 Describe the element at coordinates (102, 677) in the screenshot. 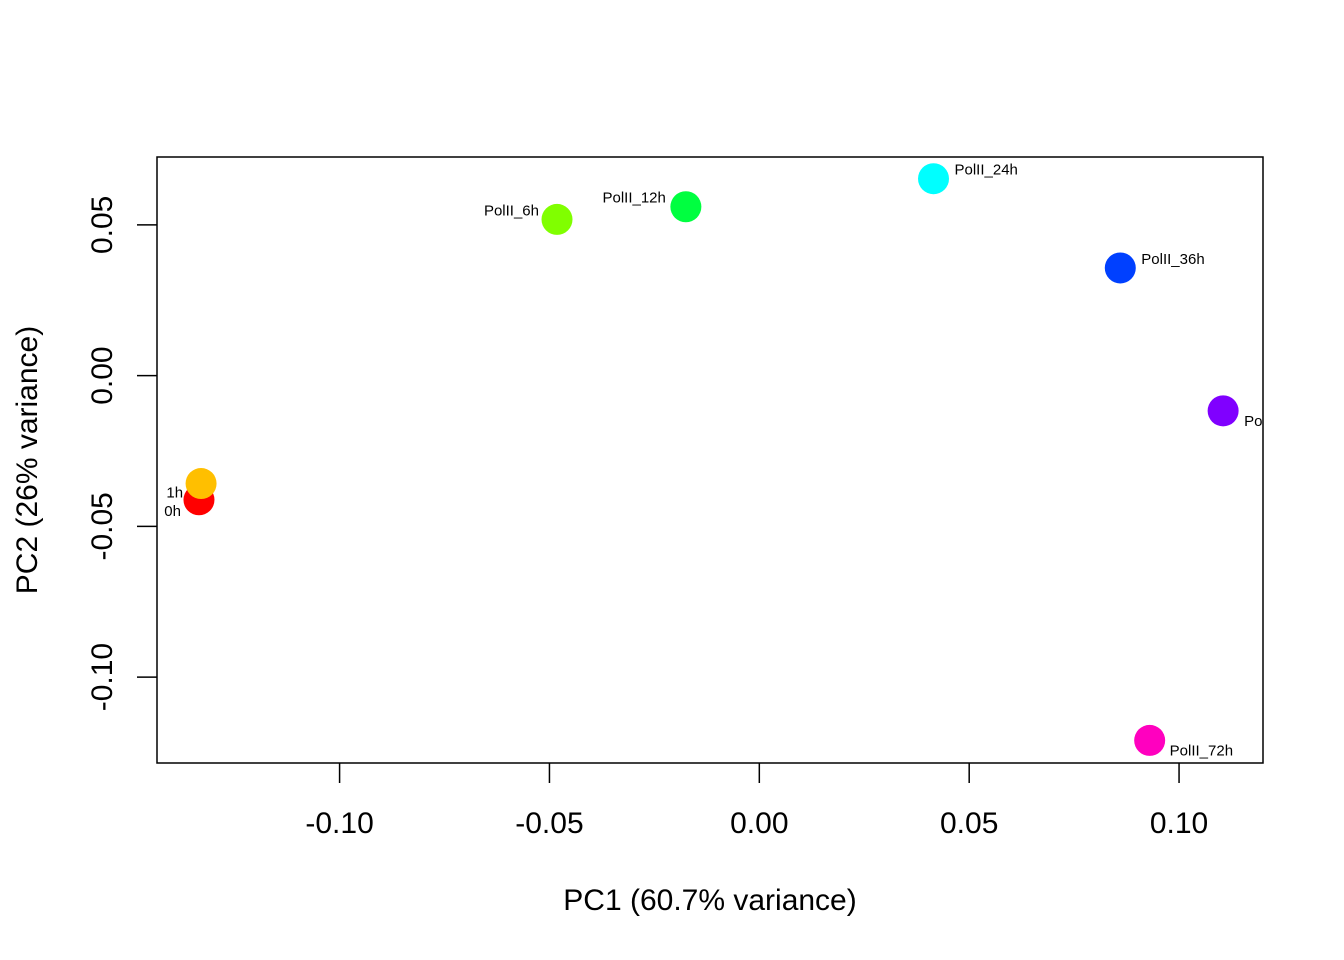

I see `y-tick-label: -0.10` at that location.